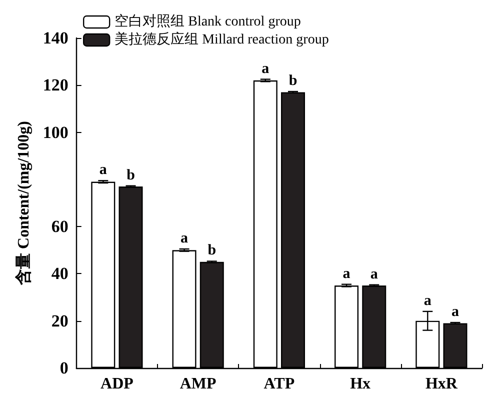  Describe the element at coordinates (117, 384) in the screenshot. I see `x-tick-label: ADP` at that location.